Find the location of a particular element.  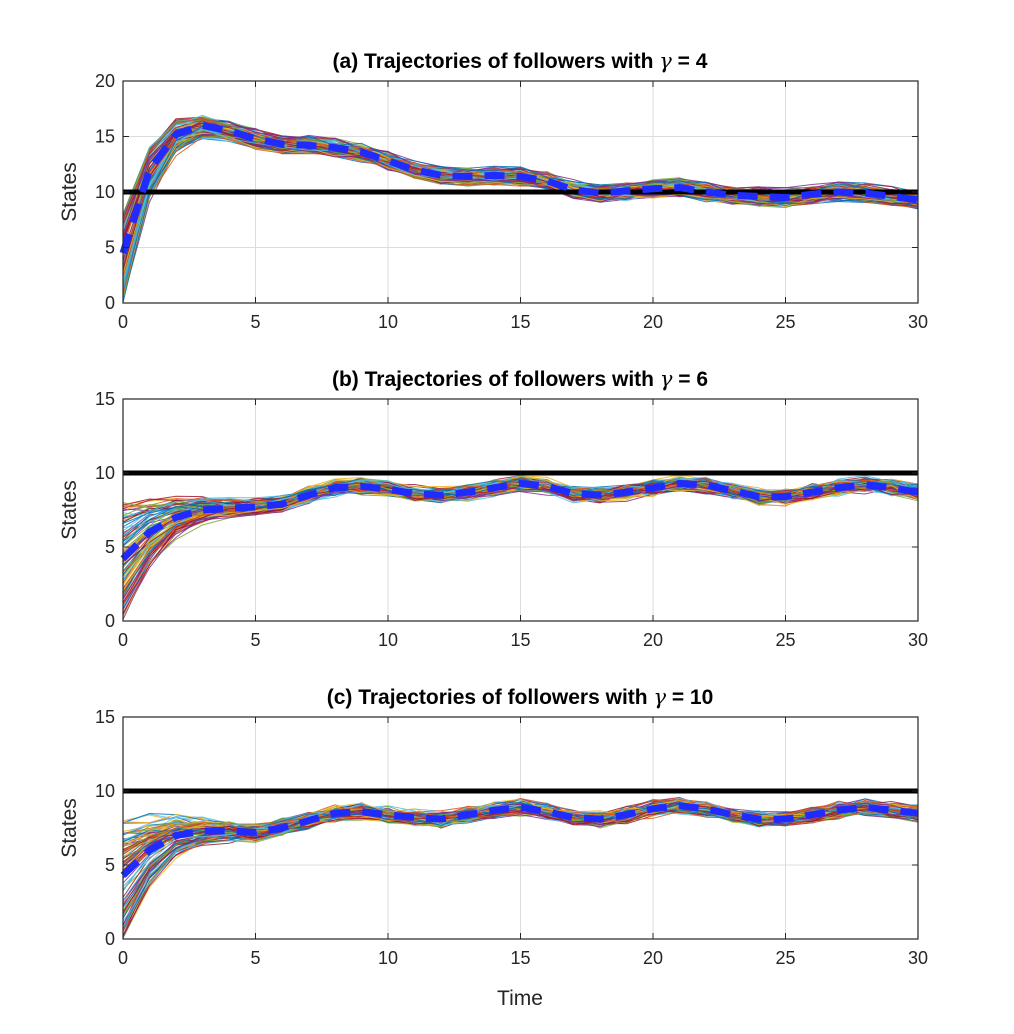

y-tick-label: 20 is located at coordinates (105, 81).